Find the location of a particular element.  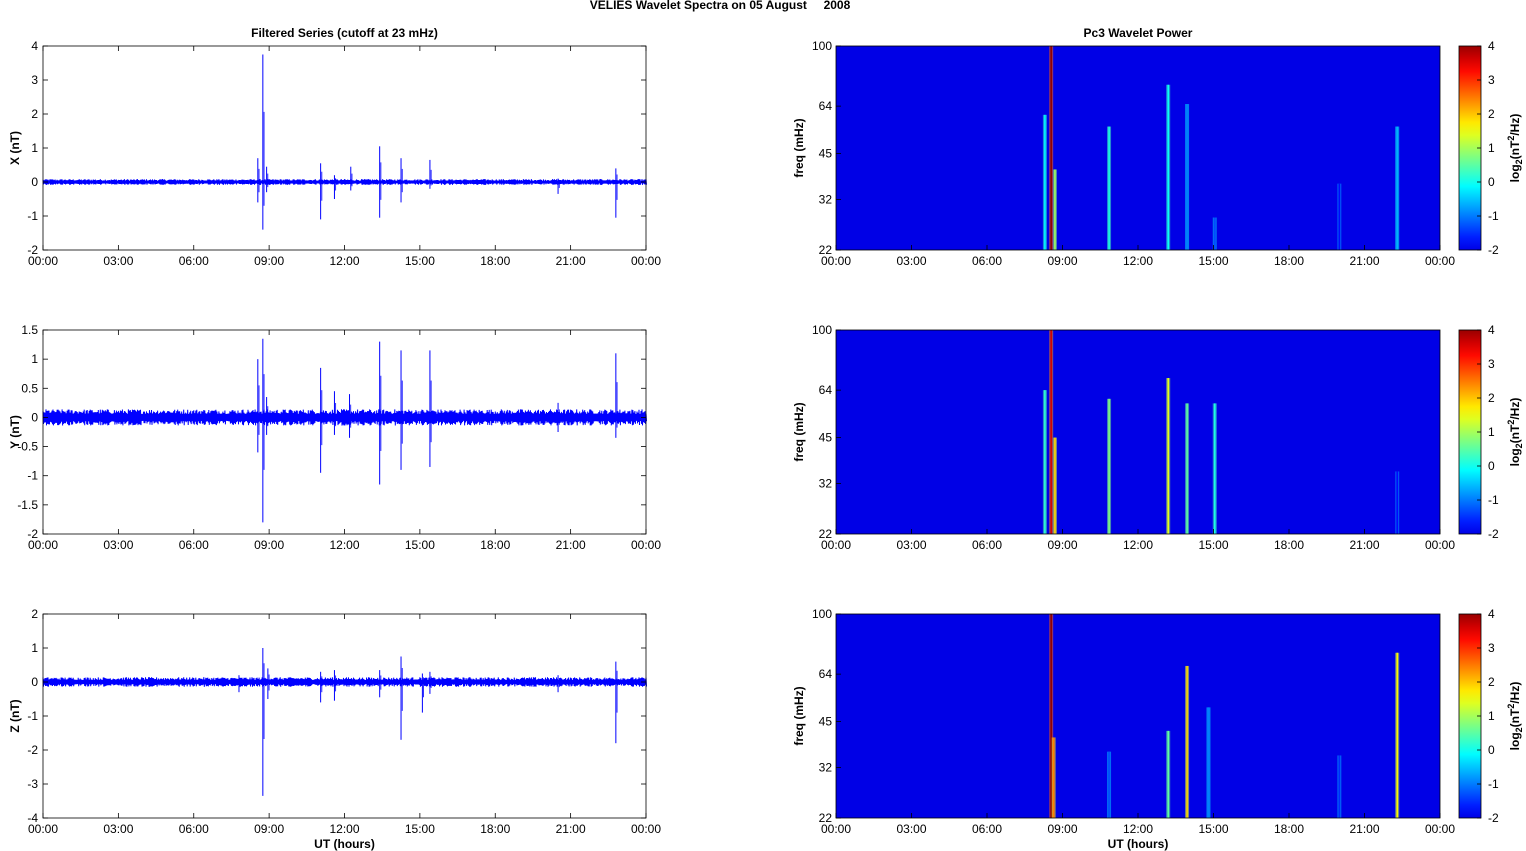

y-tick-label: 1 is located at coordinates (34, 148).